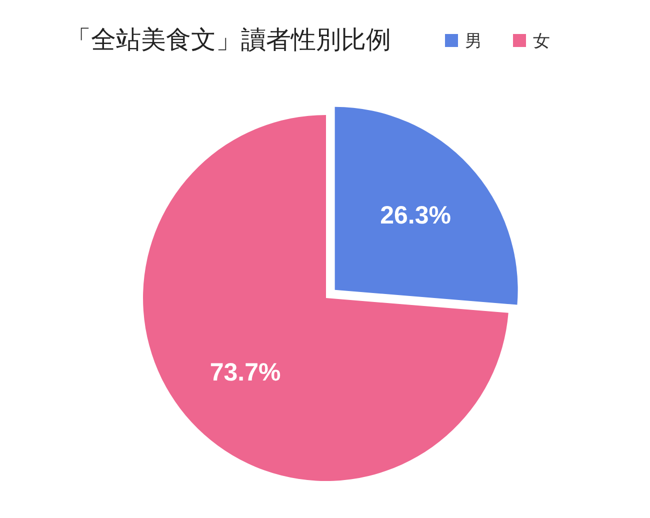 Image resolution: width=650 pixels, height=518 pixels. I want to click on data-label: 26.3%, so click(416, 215).